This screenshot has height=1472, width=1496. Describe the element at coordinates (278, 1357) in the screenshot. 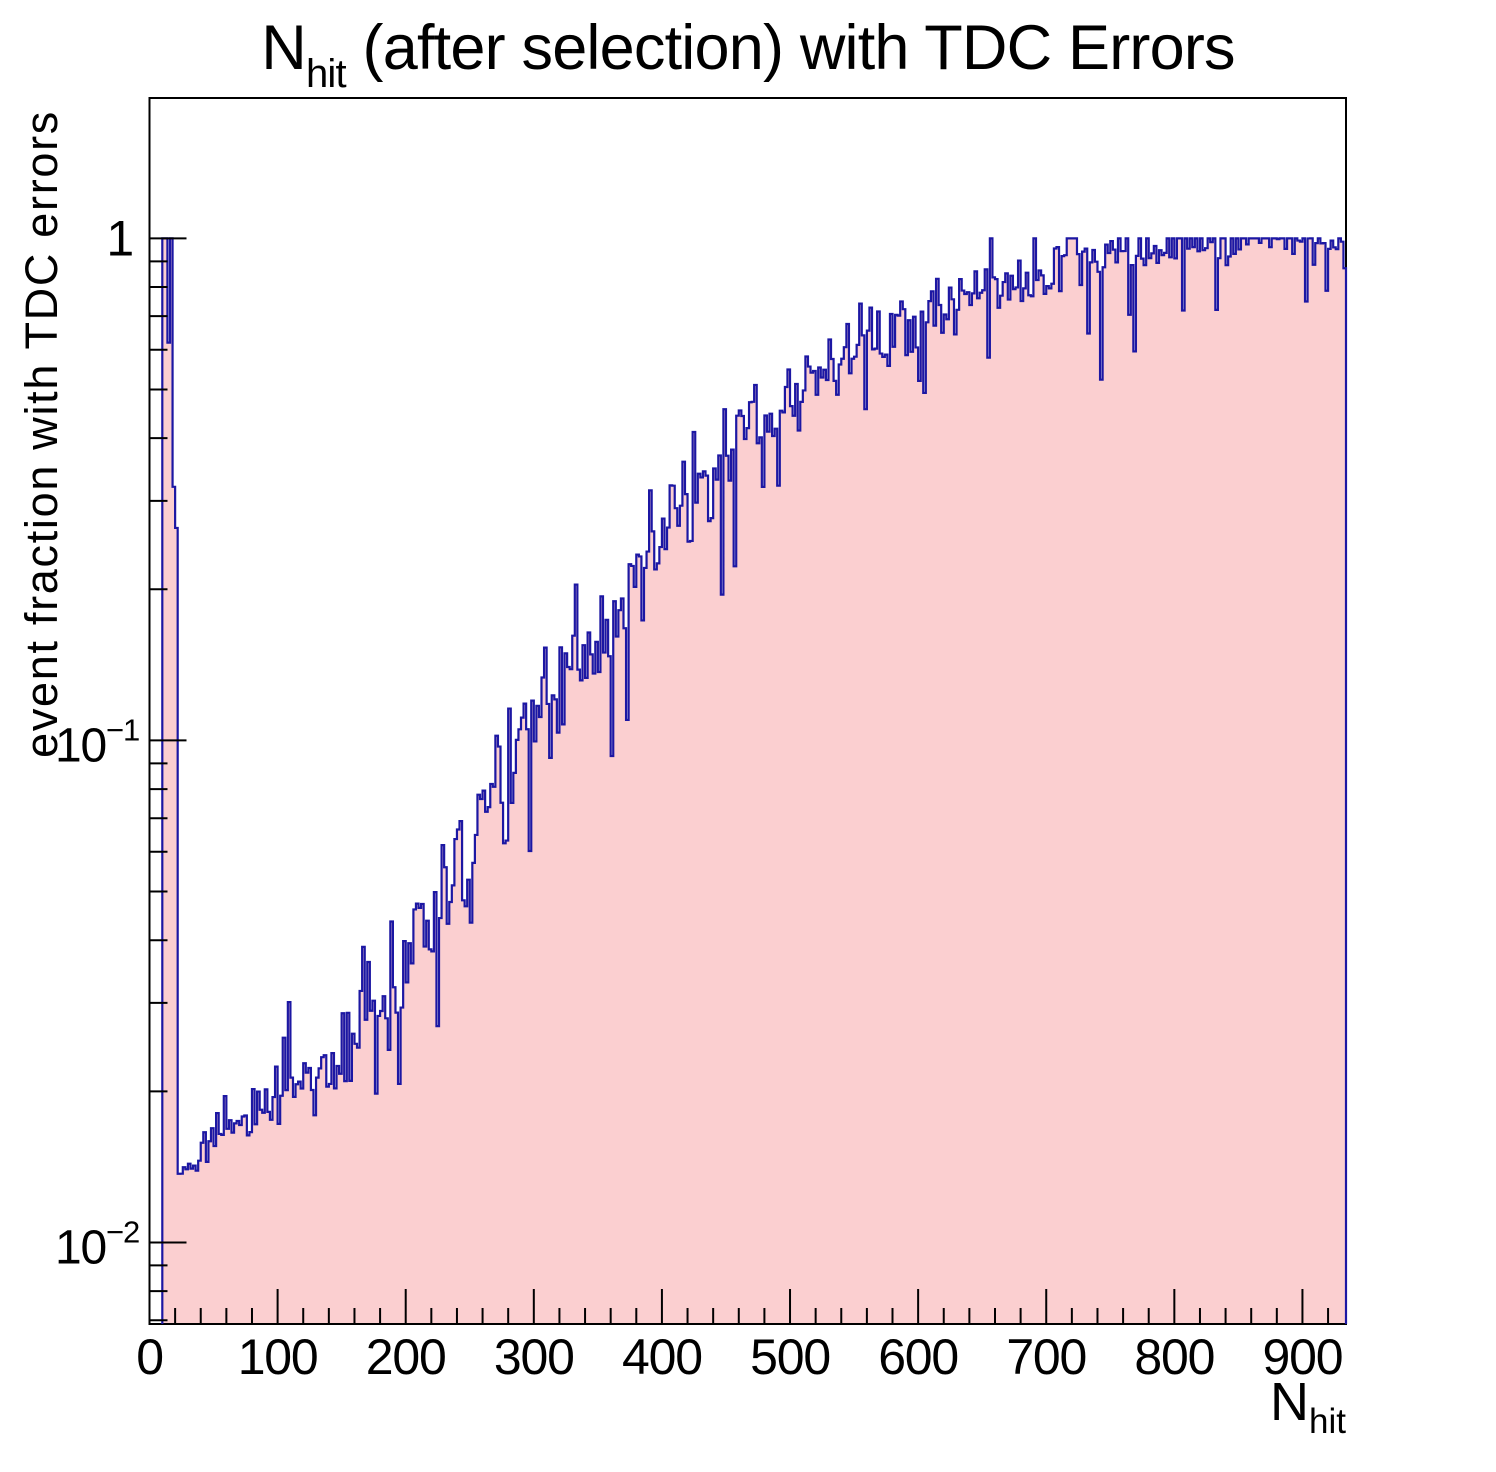

I see `x-tick-label: 100` at that location.